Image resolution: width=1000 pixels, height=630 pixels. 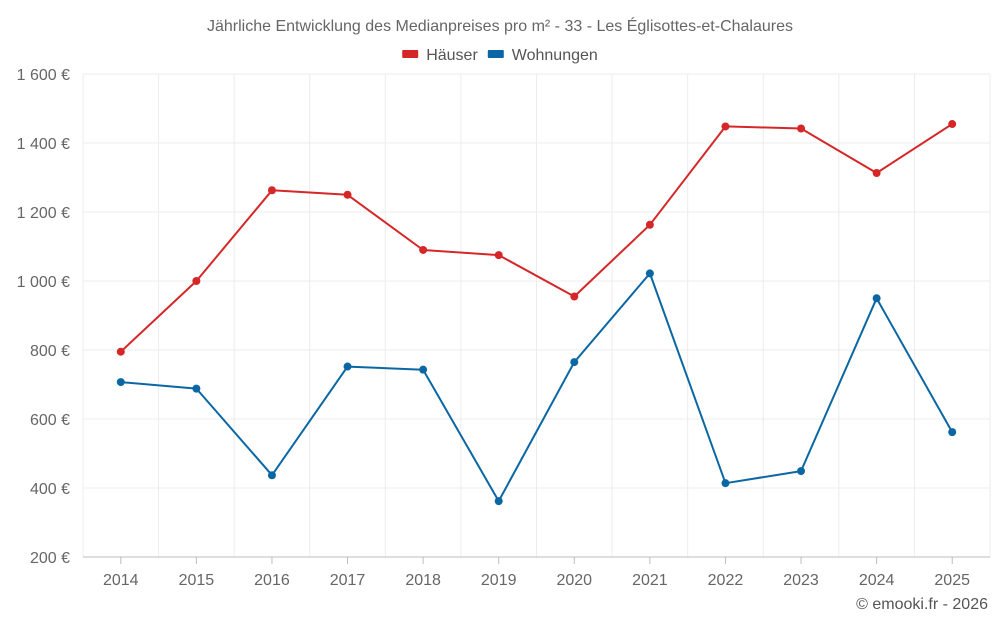 What do you see at coordinates (197, 580) in the screenshot?
I see `x-tick-label: 2015` at bounding box center [197, 580].